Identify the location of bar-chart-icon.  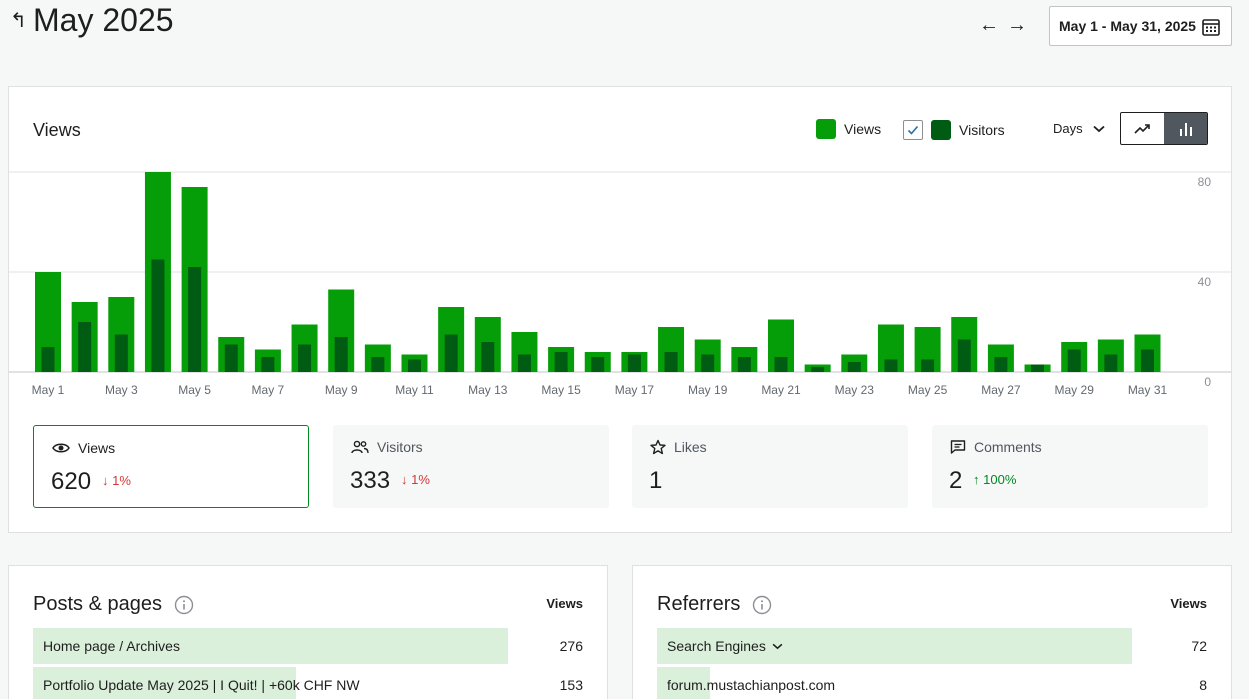
(1185, 129).